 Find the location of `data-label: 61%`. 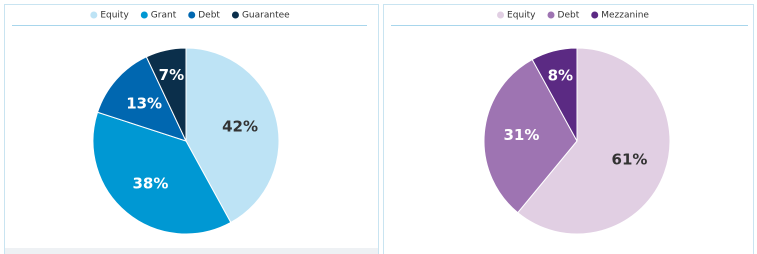

data-label: 61% is located at coordinates (630, 159).